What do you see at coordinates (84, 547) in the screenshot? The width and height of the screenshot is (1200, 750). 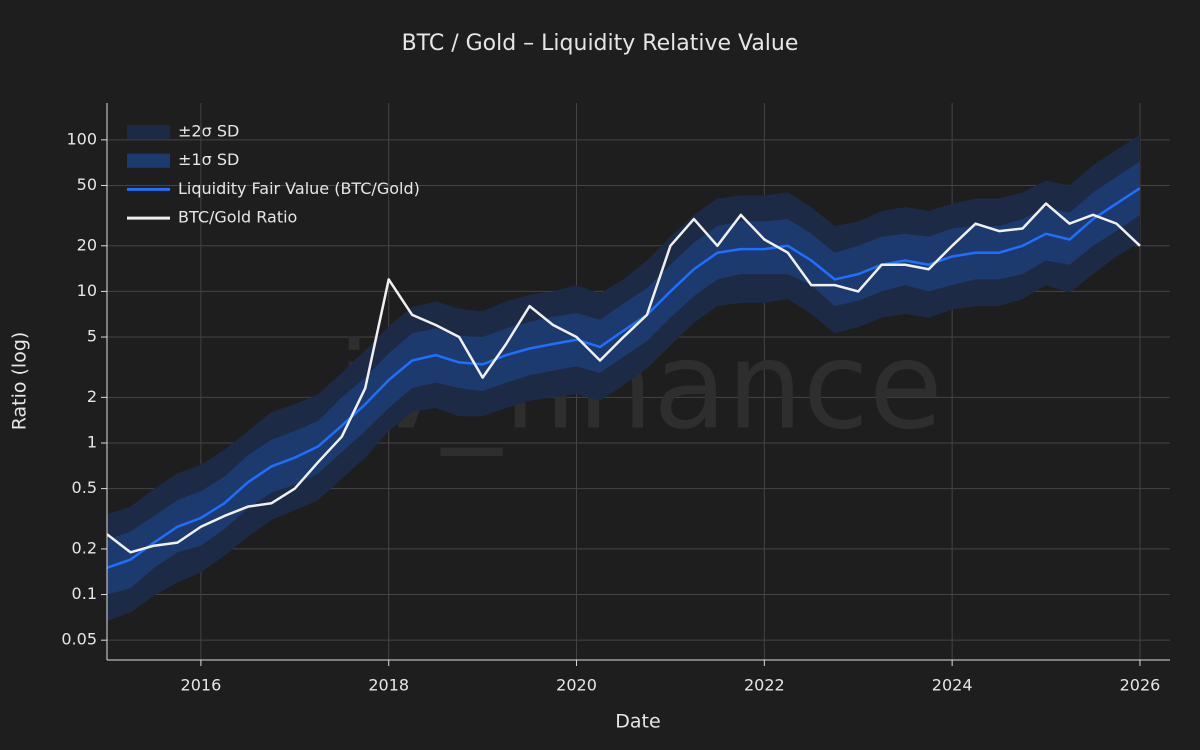 I see `y-tick-label: 0.2` at bounding box center [84, 547].